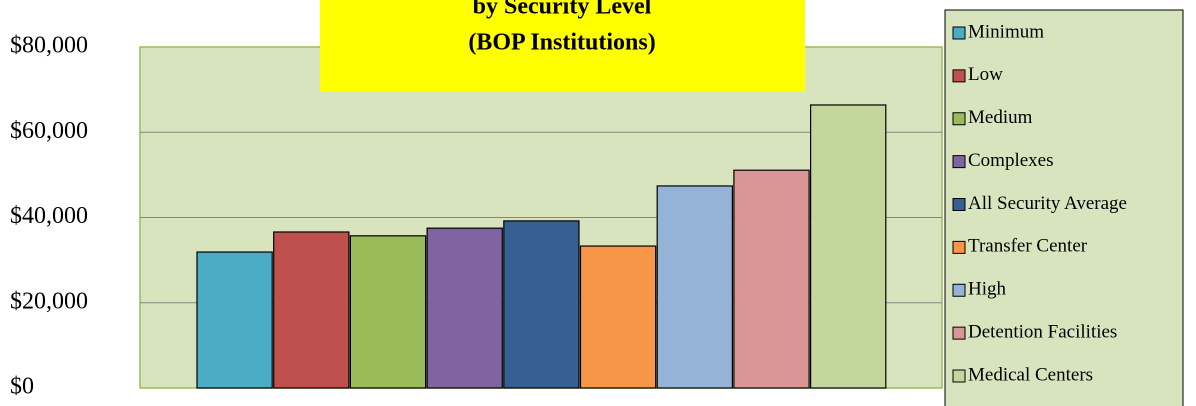 This screenshot has width=1196, height=406. What do you see at coordinates (562, 10) in the screenshot?
I see `chart-title: by Security Level` at bounding box center [562, 10].